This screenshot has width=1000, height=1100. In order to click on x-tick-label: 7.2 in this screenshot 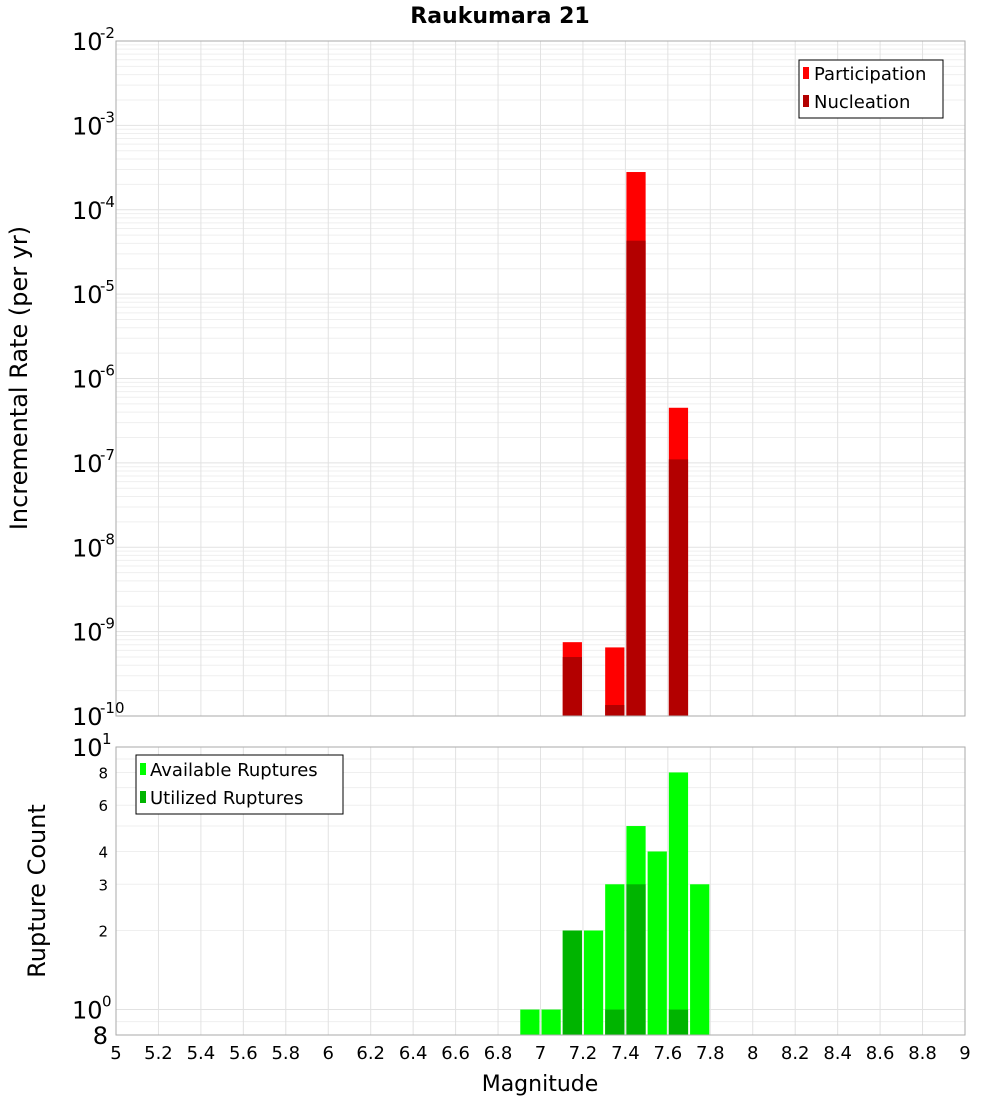, I will do `click(583, 1053)`.